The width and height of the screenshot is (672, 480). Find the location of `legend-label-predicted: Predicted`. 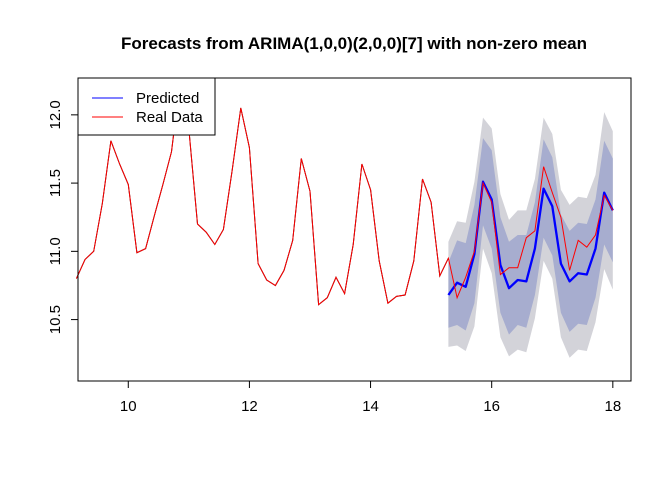

legend-label-predicted: Predicted is located at coordinates (167, 98).